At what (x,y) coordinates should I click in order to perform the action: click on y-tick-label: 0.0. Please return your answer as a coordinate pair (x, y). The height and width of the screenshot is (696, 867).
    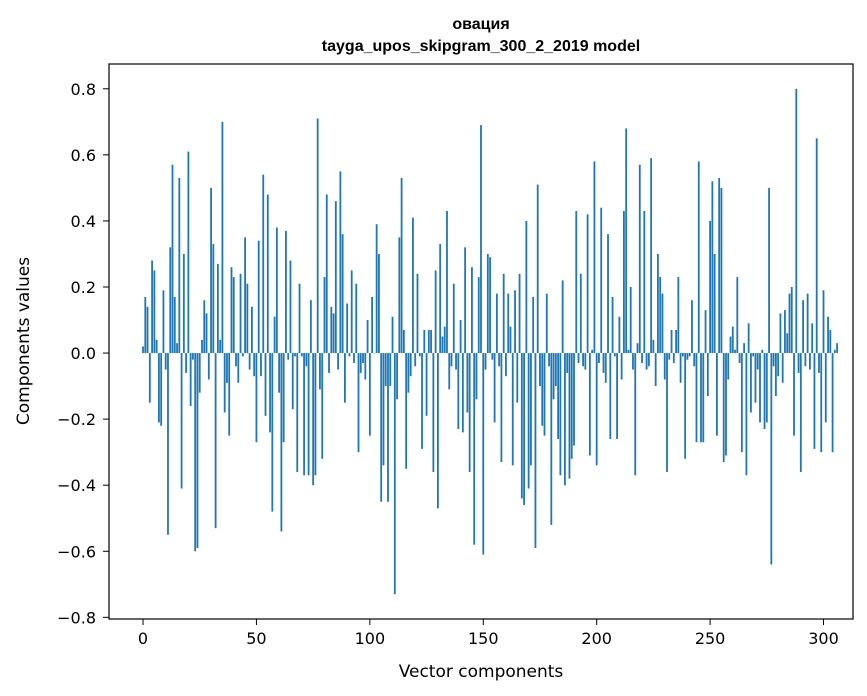
    Looking at the image, I should click on (83, 353).